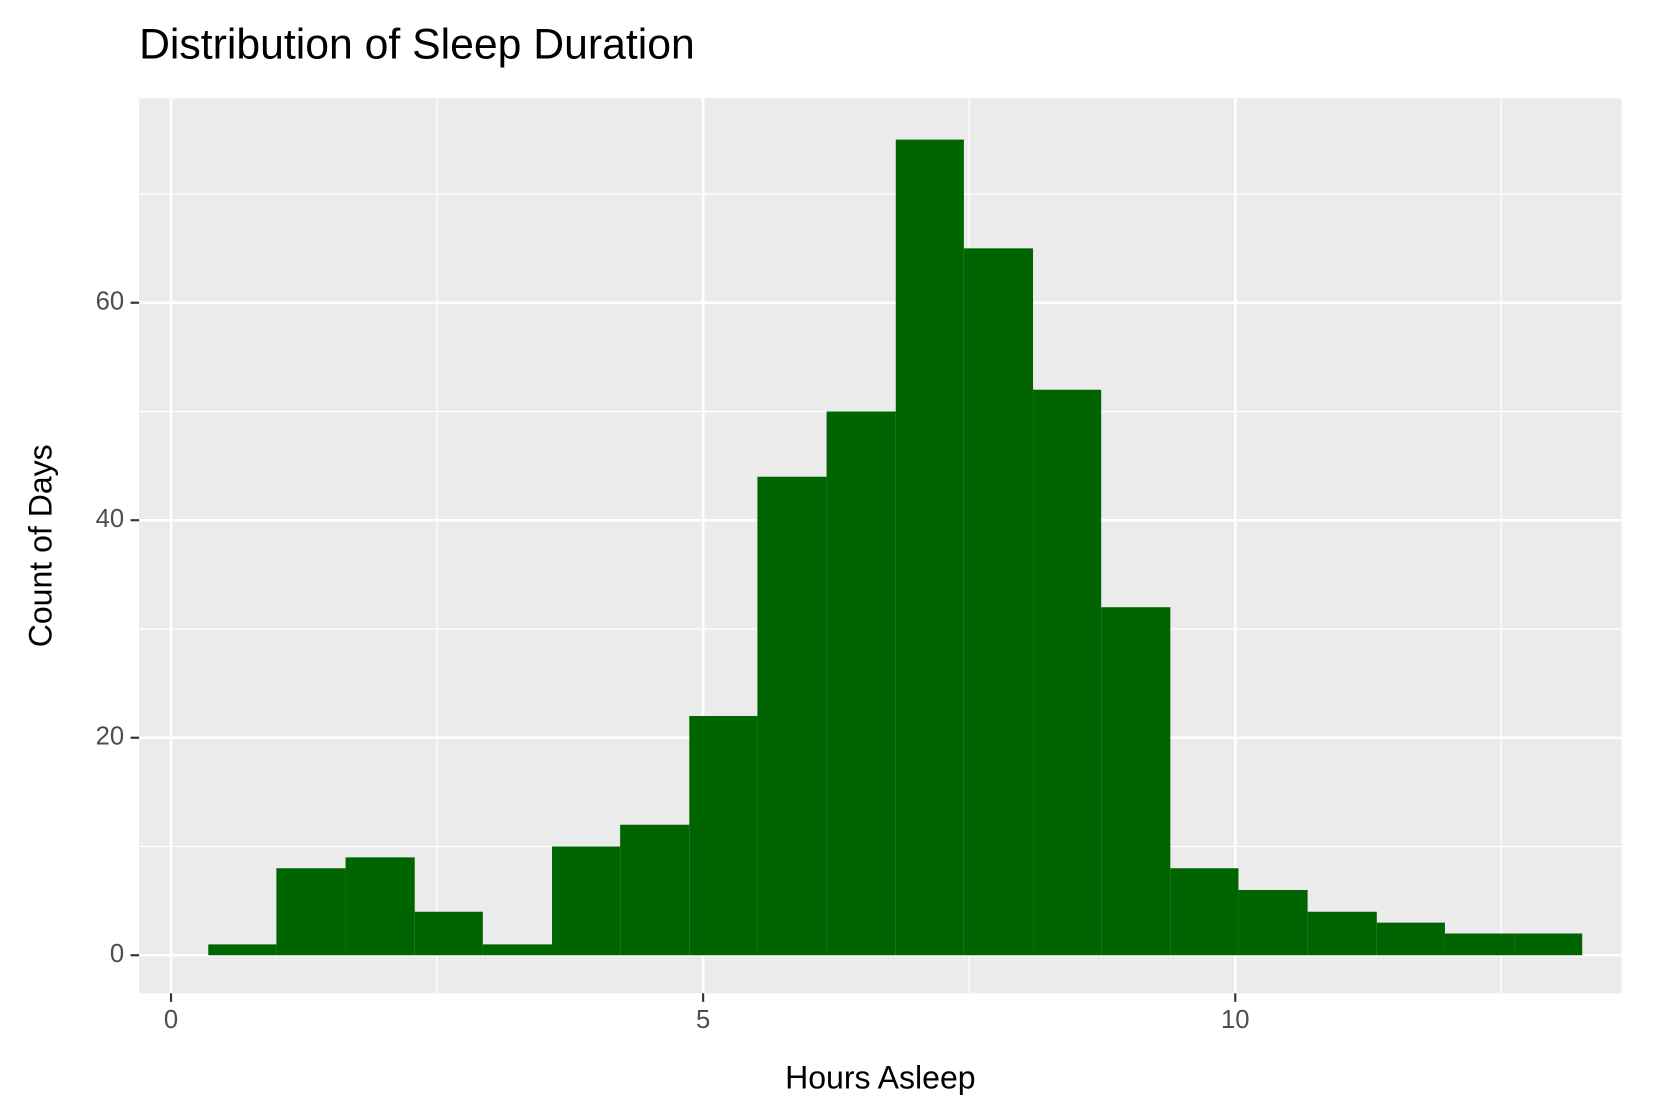 The image size is (1656, 1119). I want to click on y-tick-label: 60, so click(110, 301).